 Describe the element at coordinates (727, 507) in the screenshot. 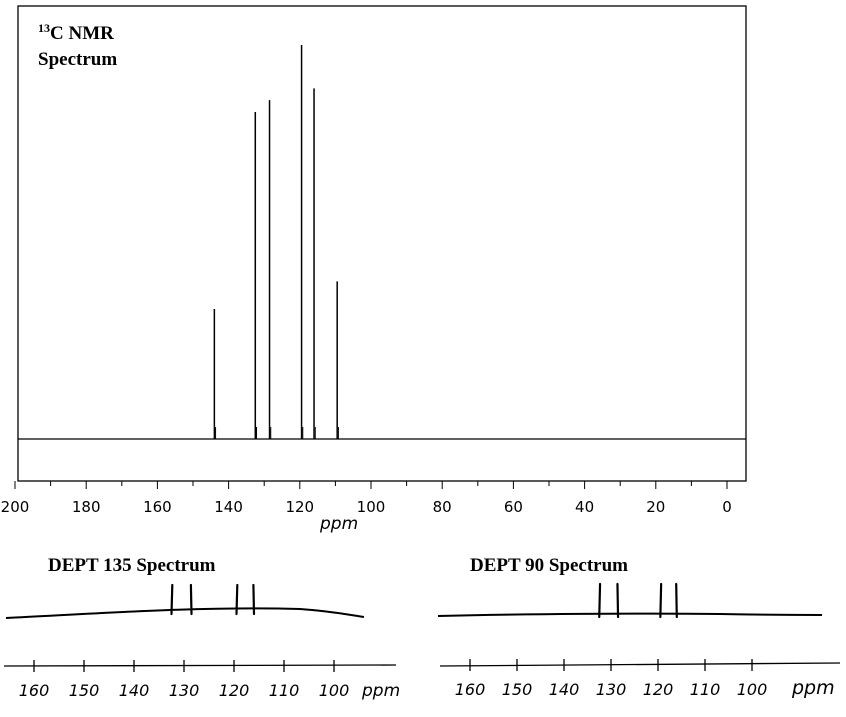

I see `c13-tick-label: 0` at that location.